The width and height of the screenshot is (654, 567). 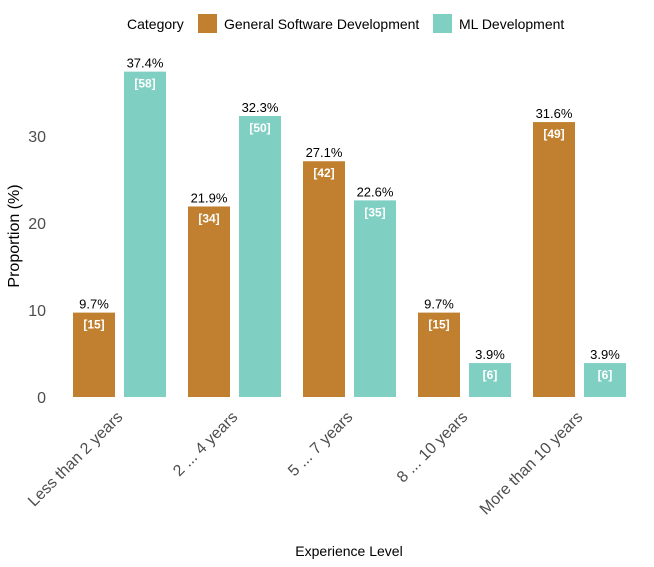 What do you see at coordinates (41, 398) in the screenshot?
I see `y-tick-label-0: 0` at bounding box center [41, 398].